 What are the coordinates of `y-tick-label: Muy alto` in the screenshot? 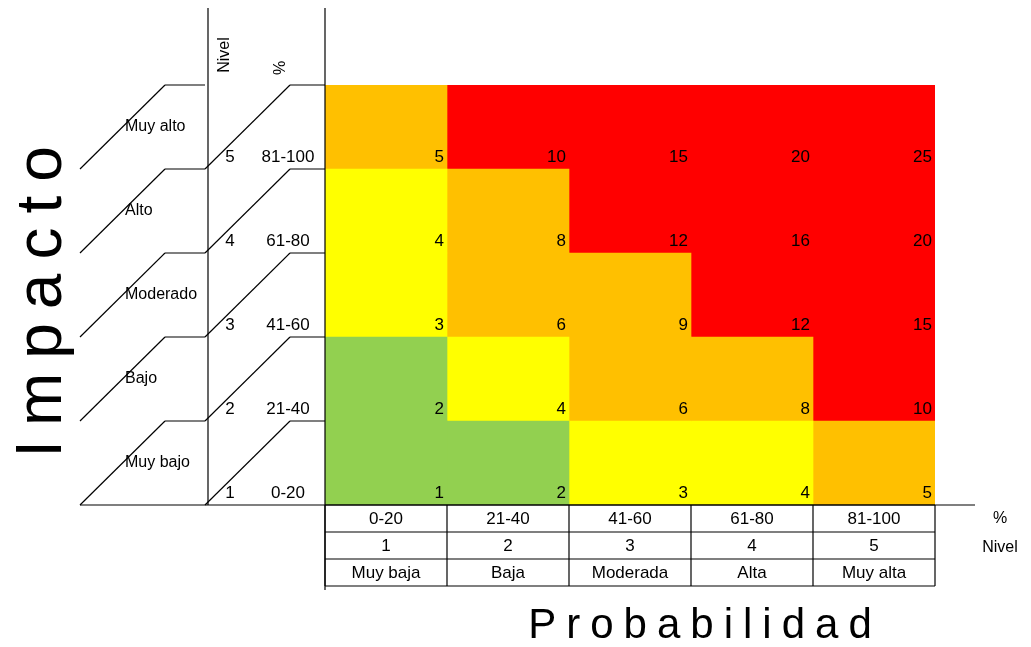 It's located at (155, 126).